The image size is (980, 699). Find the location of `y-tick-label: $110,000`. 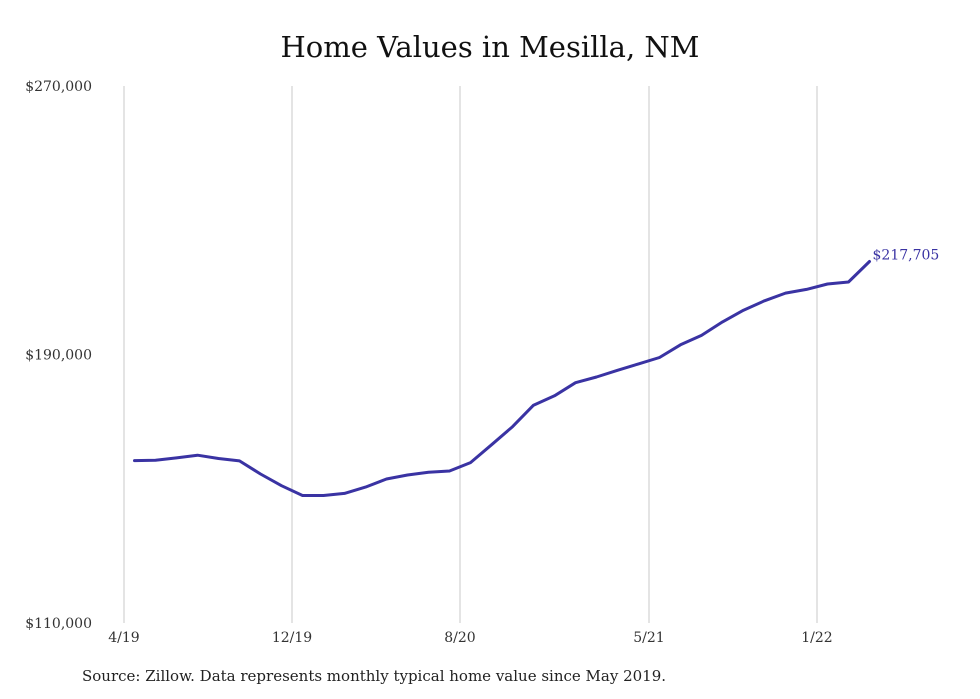

y-tick-label: $110,000 is located at coordinates (58, 624).